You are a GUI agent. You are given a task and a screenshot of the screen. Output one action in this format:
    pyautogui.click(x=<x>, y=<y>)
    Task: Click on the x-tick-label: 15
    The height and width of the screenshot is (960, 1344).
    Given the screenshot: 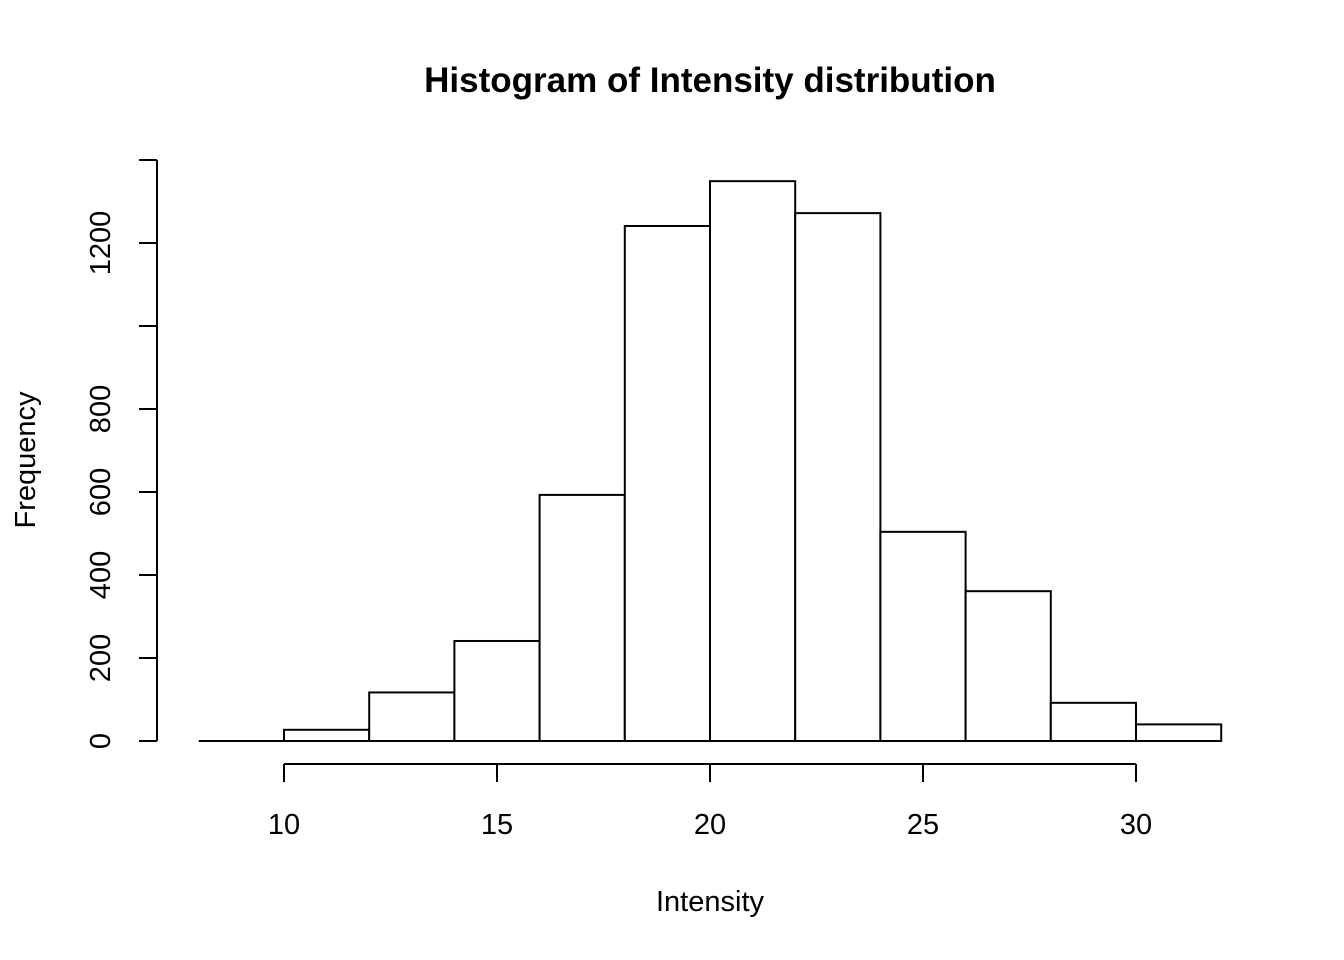 What is the action you would take?
    pyautogui.click(x=497, y=825)
    